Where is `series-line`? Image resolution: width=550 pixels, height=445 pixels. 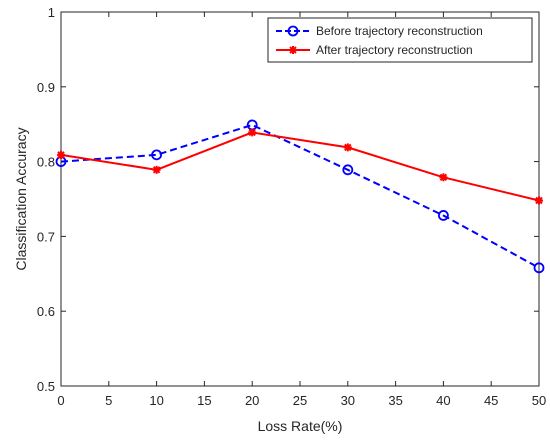
series-line is located at coordinates (300, 166).